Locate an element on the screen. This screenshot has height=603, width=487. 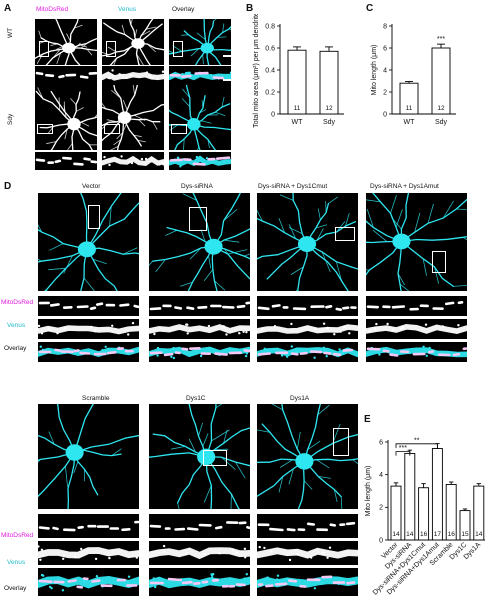
panel-a-neuron-wt-venus is located at coordinates (133, 42).